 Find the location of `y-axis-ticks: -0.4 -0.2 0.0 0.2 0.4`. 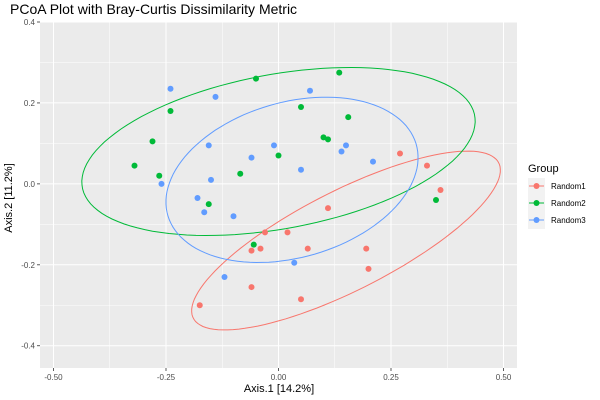

y-axis-ticks: -0.4 -0.2 0.0 0.2 0.4 is located at coordinates (30, 184).